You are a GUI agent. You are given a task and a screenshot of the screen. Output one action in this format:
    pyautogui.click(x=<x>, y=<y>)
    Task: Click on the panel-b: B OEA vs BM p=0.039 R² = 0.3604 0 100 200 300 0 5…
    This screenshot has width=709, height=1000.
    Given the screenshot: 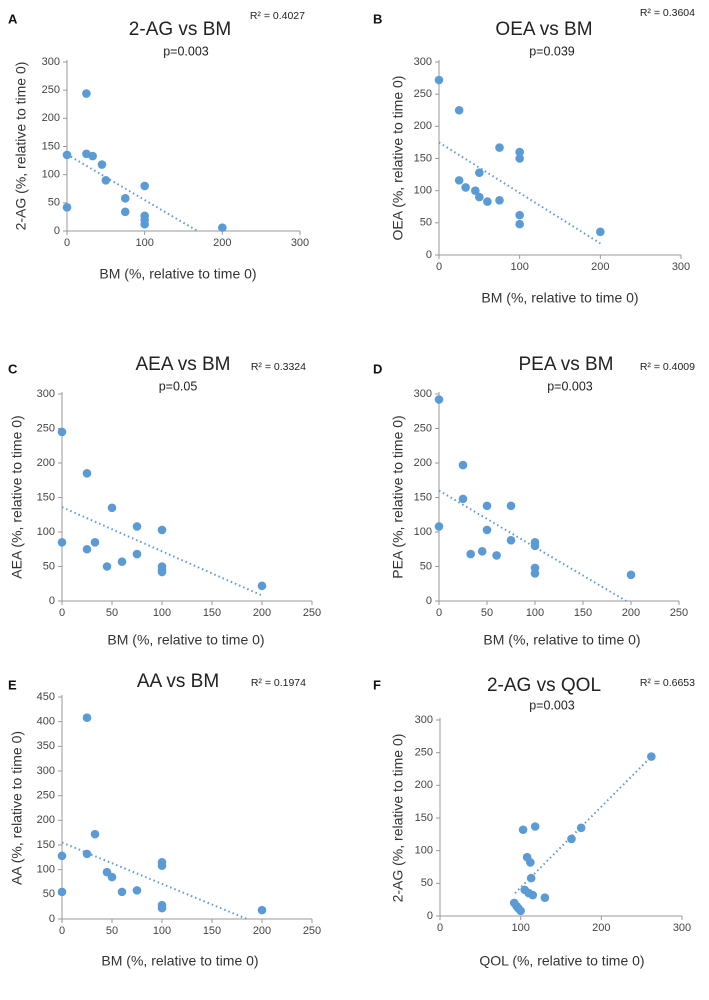 What is the action you would take?
    pyautogui.click(x=534, y=156)
    